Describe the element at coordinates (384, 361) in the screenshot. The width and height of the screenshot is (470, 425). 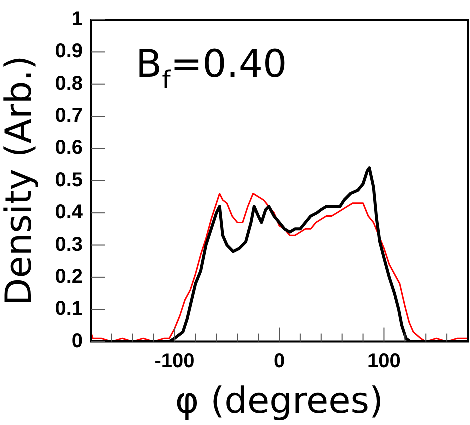
I see `x-tick-label: 100` at that location.